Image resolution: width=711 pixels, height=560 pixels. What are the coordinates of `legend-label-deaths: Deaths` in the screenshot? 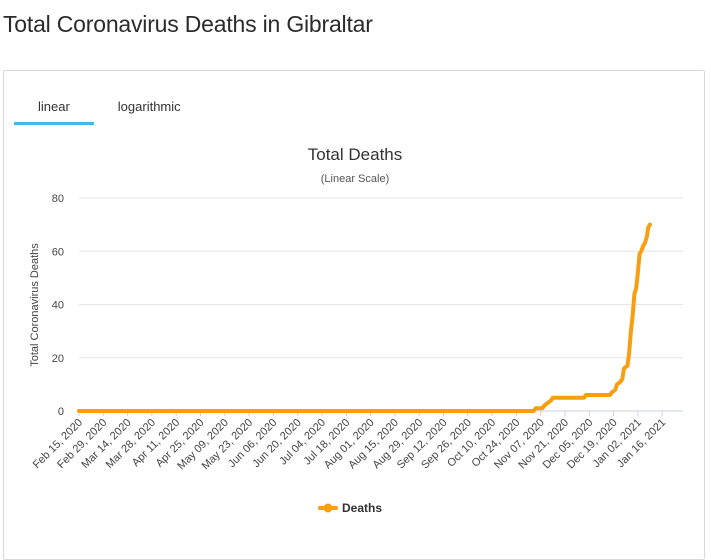 It's located at (362, 508).